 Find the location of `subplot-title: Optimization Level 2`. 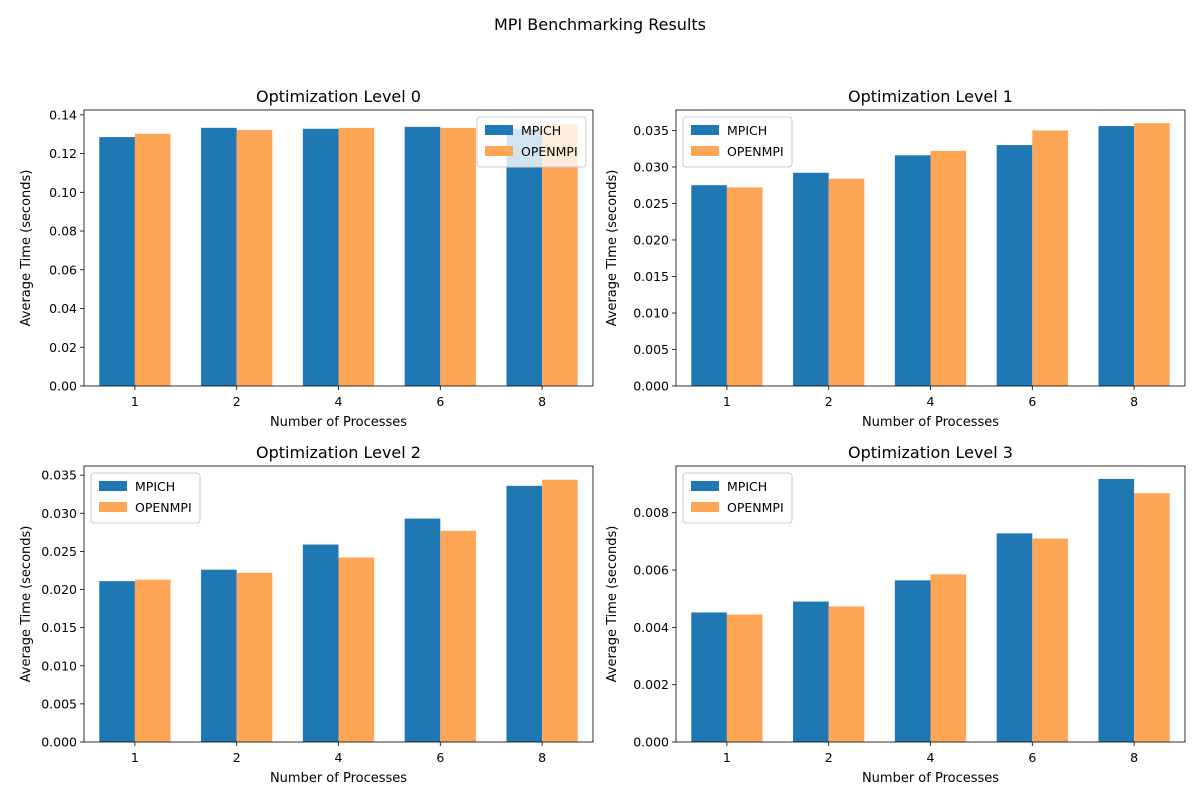

subplot-title: Optimization Level 2 is located at coordinates (338, 452).